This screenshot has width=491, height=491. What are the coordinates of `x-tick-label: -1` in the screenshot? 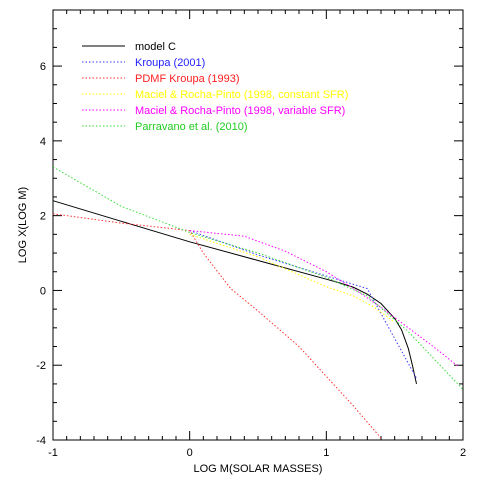 It's located at (53, 453).